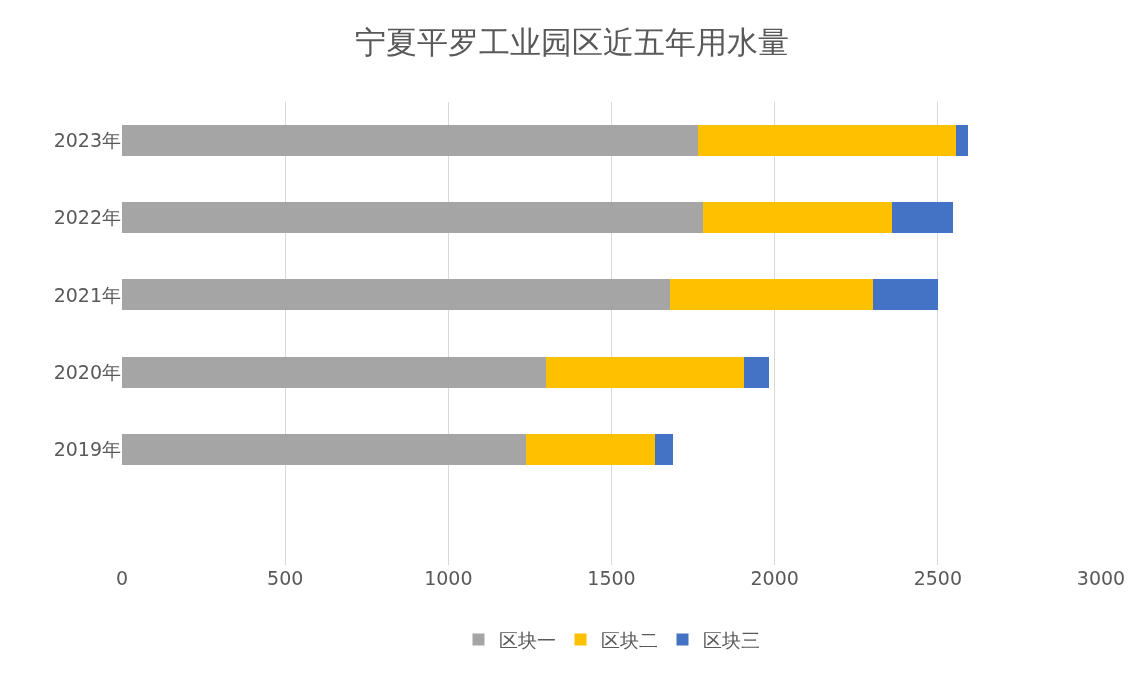 The image size is (1144, 689). What do you see at coordinates (731, 639) in the screenshot?
I see `legend-label: 区块三` at bounding box center [731, 639].